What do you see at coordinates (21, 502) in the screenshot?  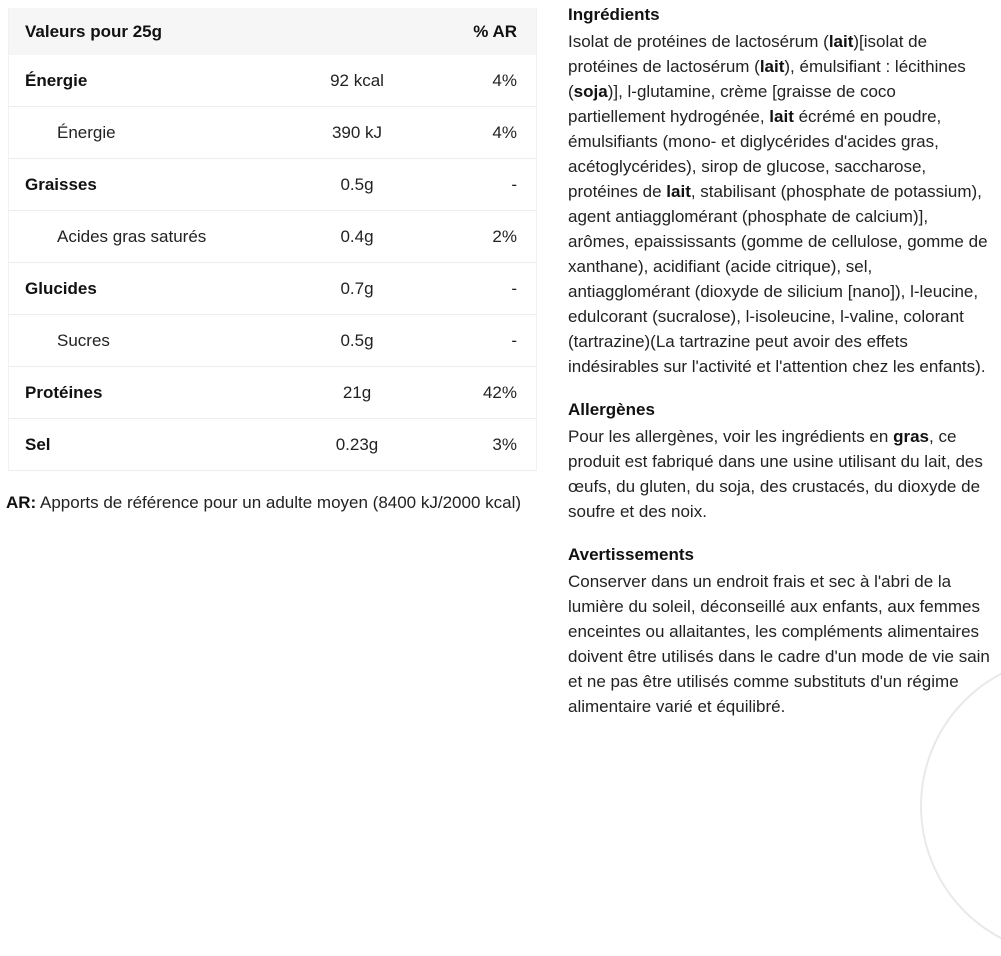 I see `ar-footnote-label: AR:` at bounding box center [21, 502].